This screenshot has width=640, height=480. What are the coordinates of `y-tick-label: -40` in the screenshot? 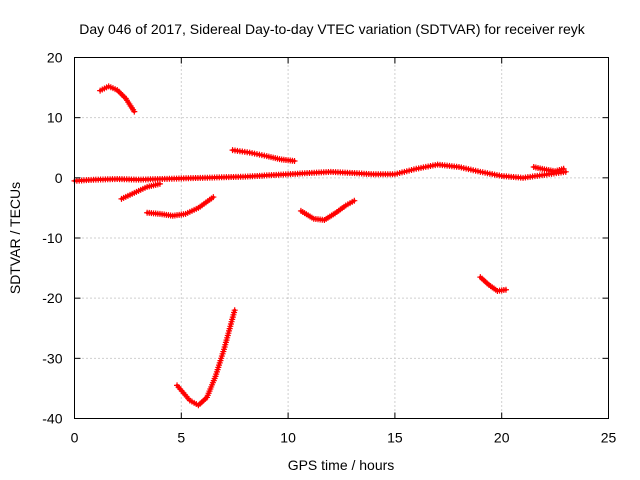 It's located at (52, 419).